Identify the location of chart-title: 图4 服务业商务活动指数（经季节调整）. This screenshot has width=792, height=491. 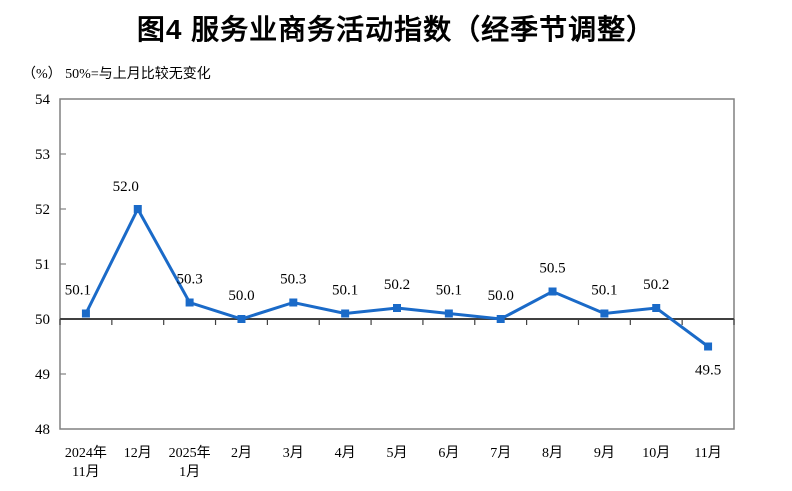
(396, 29).